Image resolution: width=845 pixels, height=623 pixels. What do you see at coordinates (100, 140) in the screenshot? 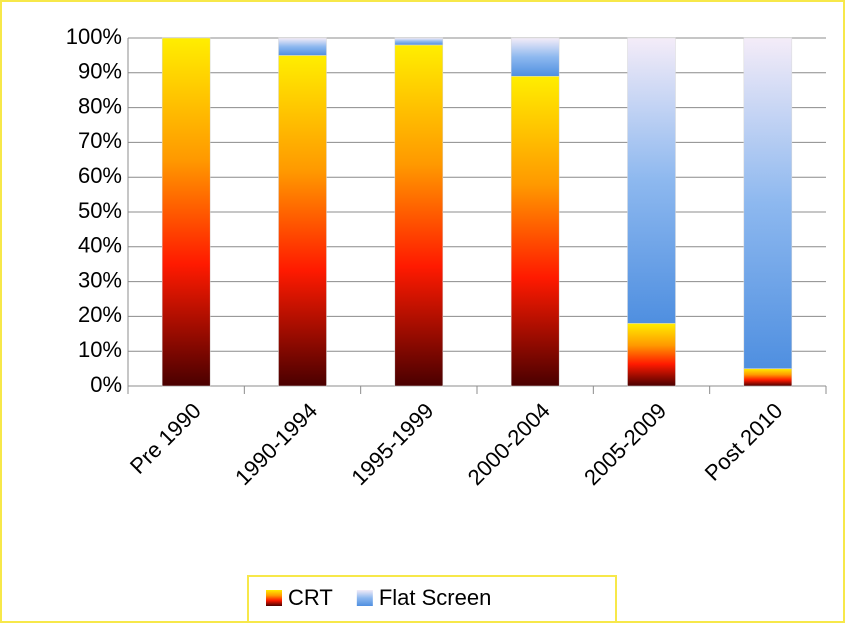
I see `y-tick-label: 70%` at bounding box center [100, 140].